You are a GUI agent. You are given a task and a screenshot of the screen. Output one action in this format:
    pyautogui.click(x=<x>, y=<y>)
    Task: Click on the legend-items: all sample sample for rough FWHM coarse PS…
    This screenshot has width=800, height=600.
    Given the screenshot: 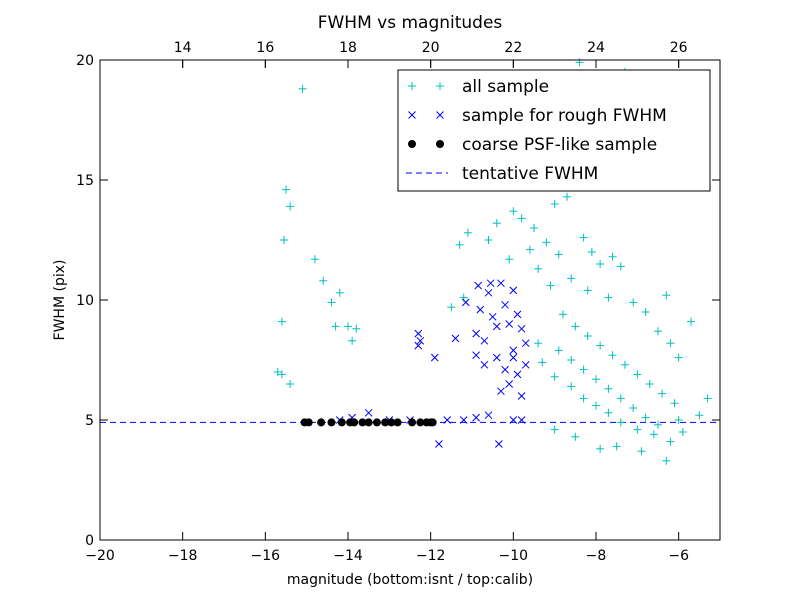 What is the action you would take?
    pyautogui.click(x=536, y=130)
    